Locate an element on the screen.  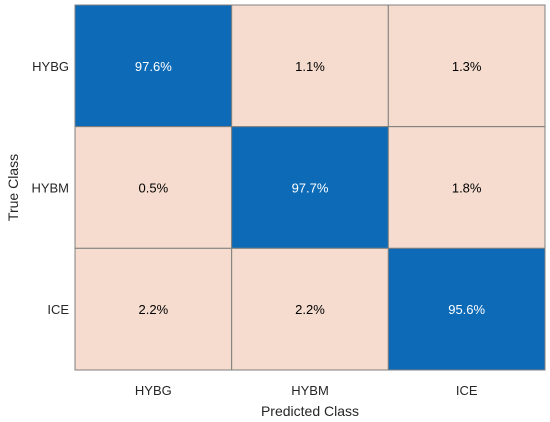
x-tick-label: HYBM is located at coordinates (310, 390).